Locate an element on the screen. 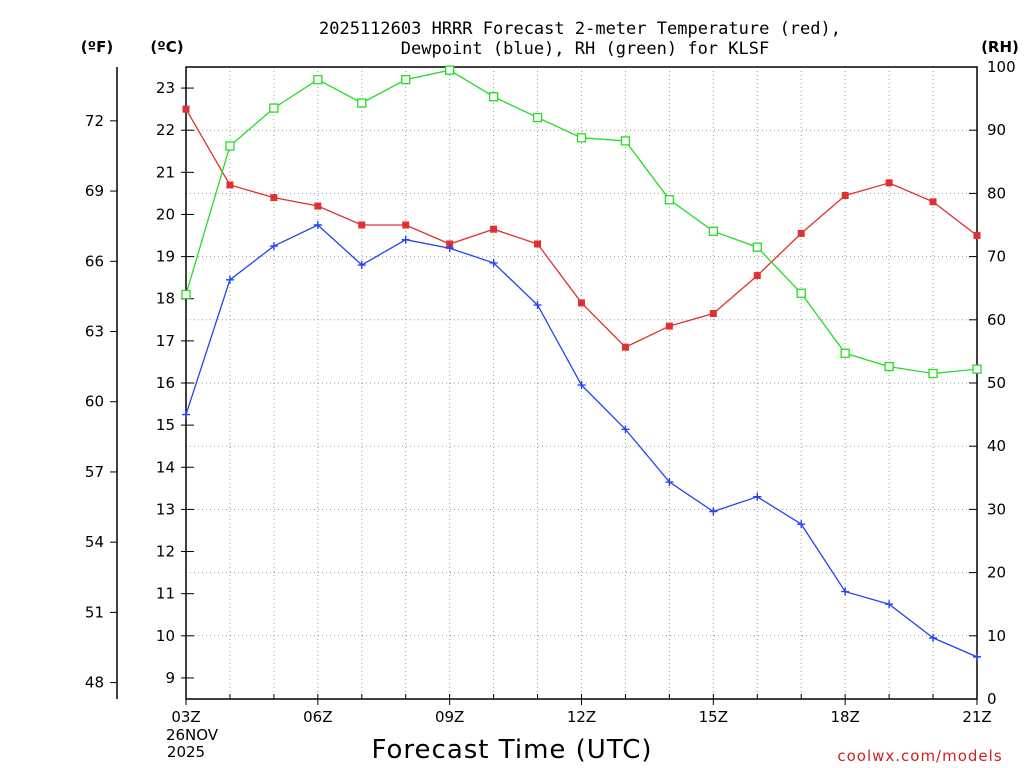  celsius-tick-label: 18 is located at coordinates (165, 299).